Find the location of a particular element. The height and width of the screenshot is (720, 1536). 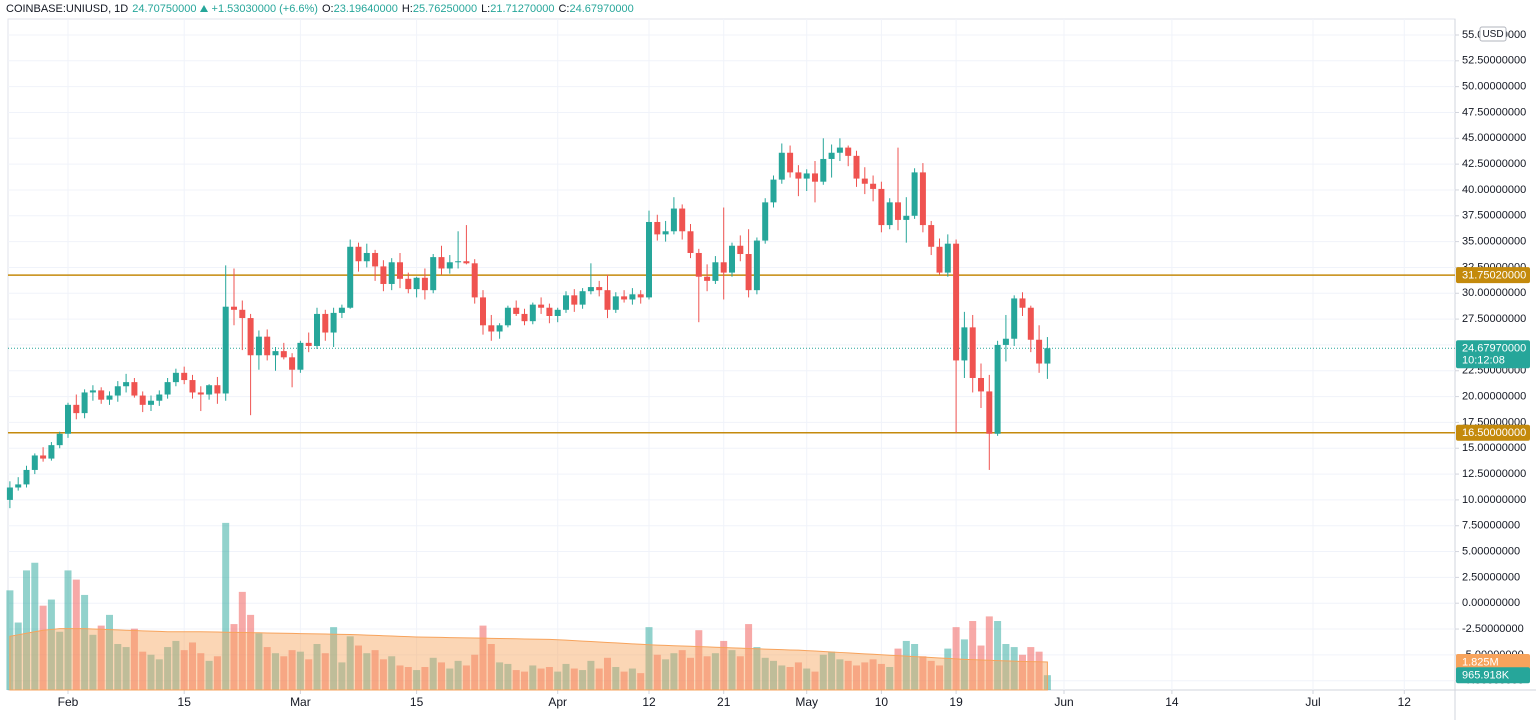

volume-badge: 965.918K is located at coordinates (1486, 676).